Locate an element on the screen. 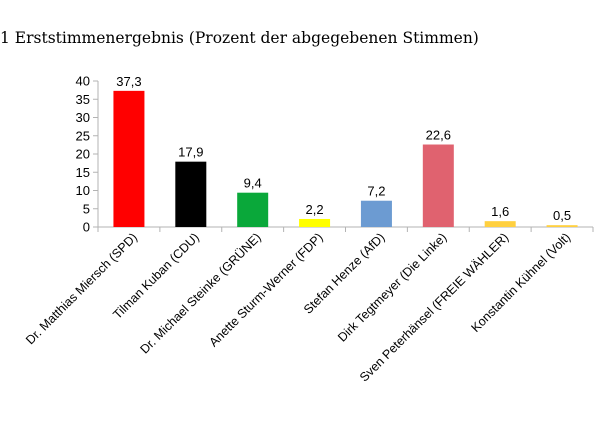 The width and height of the screenshot is (600, 428). category-label-3: Dr. Michael Steinke (GRÜNE) is located at coordinates (201, 293).